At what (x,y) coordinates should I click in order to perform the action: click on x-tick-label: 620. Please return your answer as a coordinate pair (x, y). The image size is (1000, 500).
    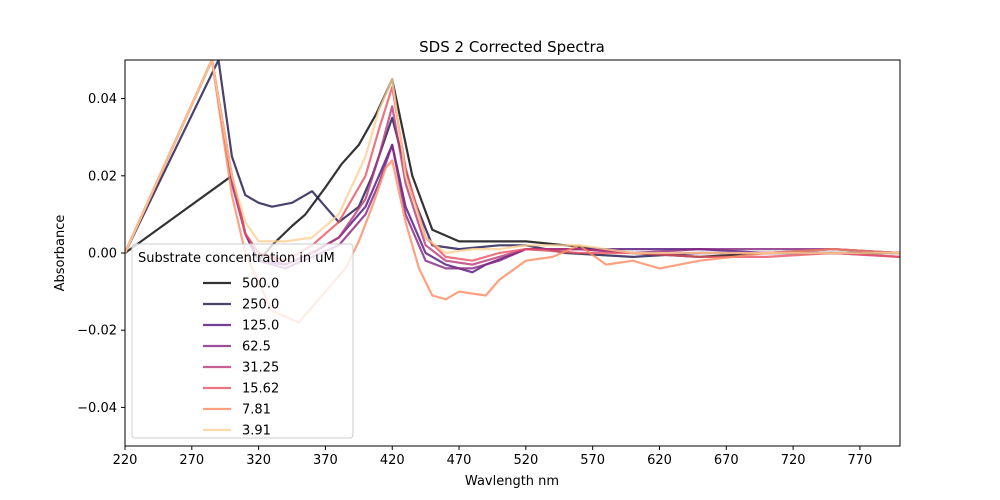
    Looking at the image, I should click on (659, 460).